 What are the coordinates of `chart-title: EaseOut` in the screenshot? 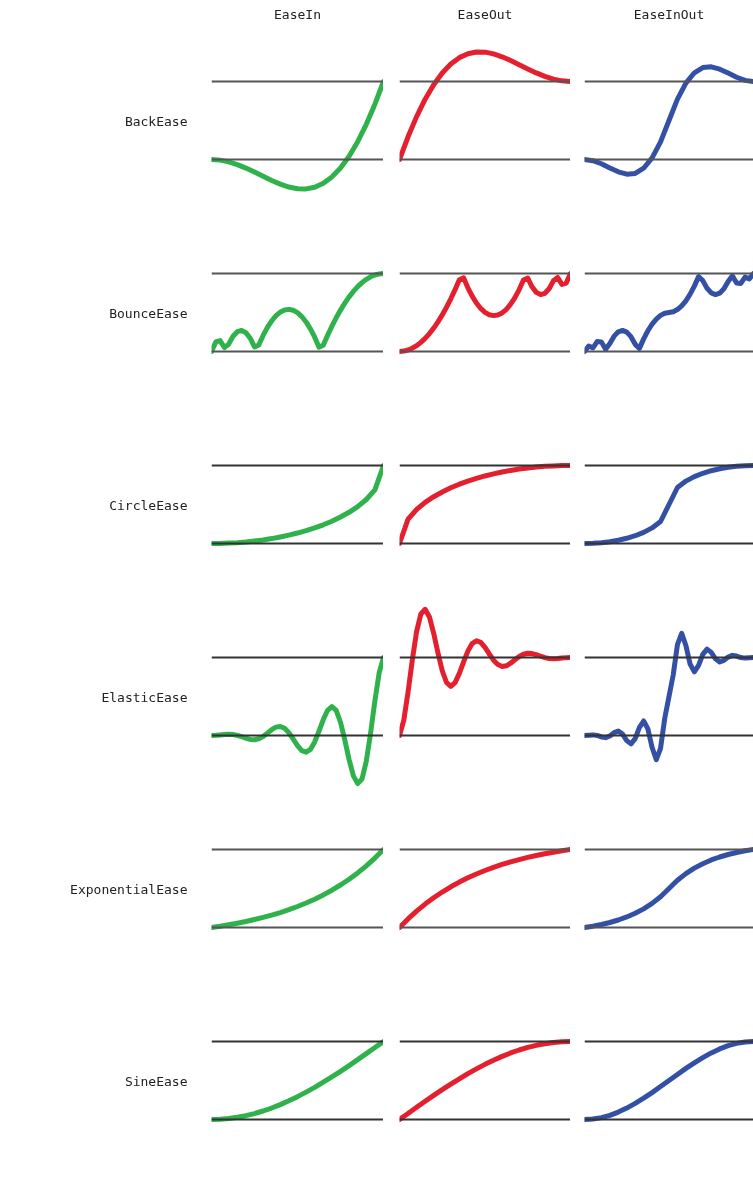 It's located at (485, 14).